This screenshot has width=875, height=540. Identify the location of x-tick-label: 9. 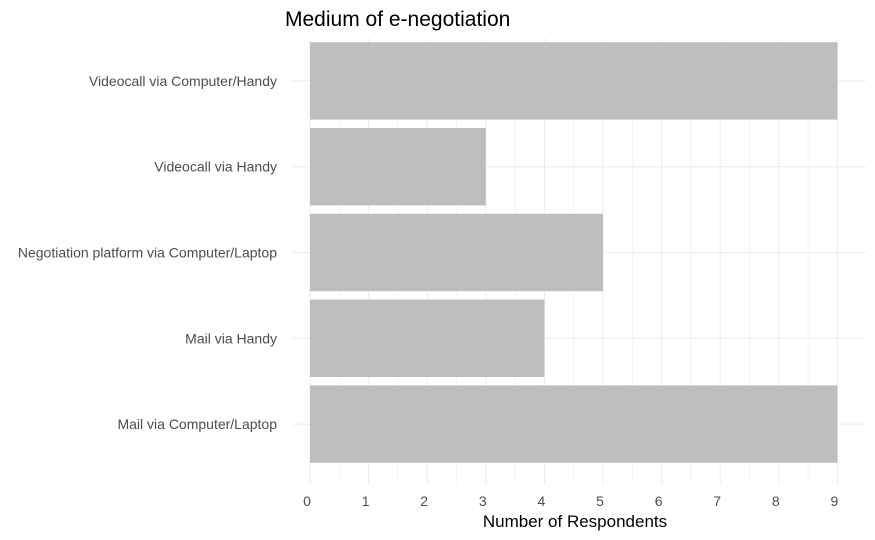
(835, 501).